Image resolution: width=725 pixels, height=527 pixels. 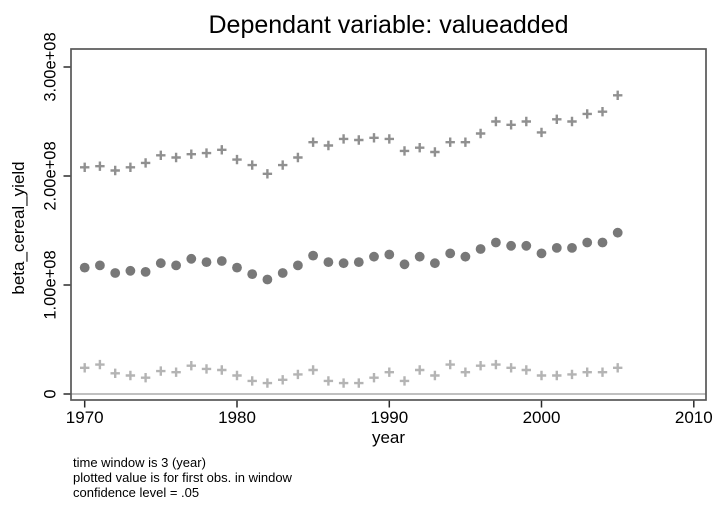 I want to click on x-tick-label: 2000, so click(x=542, y=417).